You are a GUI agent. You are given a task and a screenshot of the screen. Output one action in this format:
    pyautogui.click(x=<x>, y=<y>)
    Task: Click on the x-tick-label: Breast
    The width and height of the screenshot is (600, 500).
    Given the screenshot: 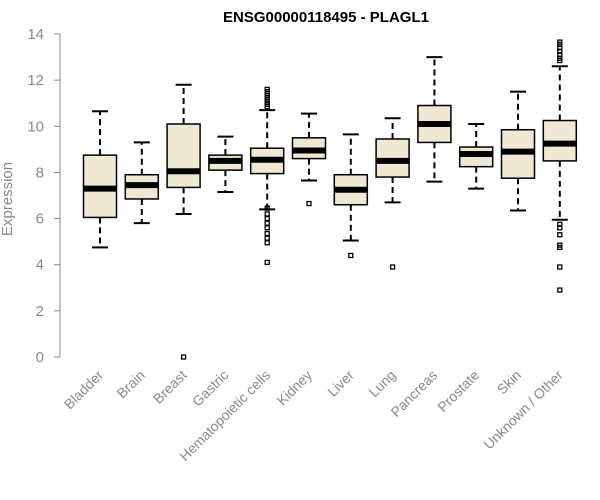 What is the action you would take?
    pyautogui.click(x=170, y=387)
    